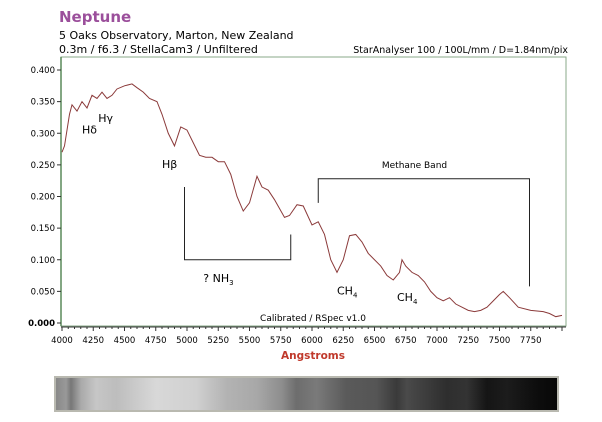  What do you see at coordinates (105, 118) in the screenshot?
I see `annotation-label: Hγ` at bounding box center [105, 118].